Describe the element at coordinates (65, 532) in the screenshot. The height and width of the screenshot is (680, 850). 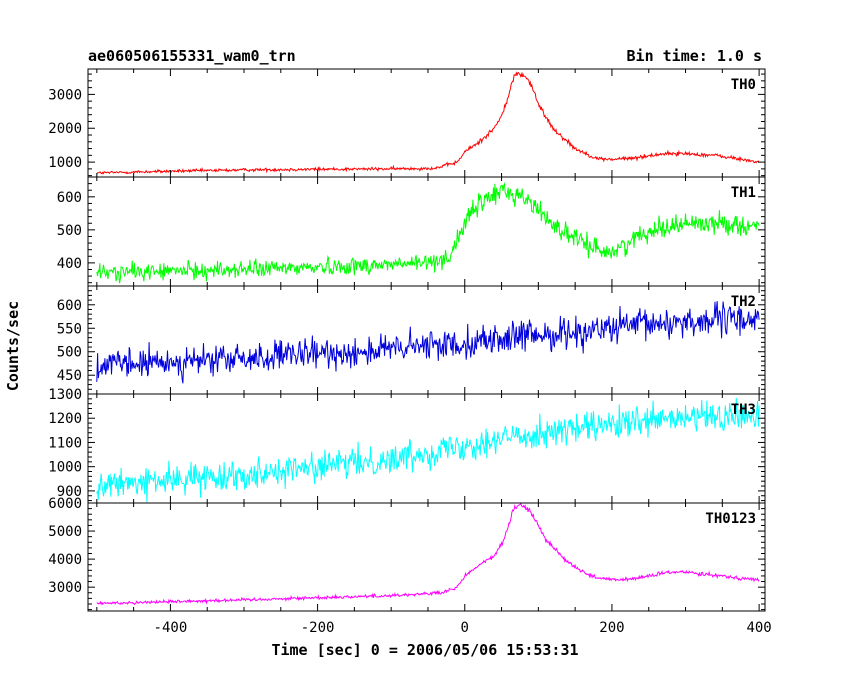
I see `y-tick-label: 5000` at that location.